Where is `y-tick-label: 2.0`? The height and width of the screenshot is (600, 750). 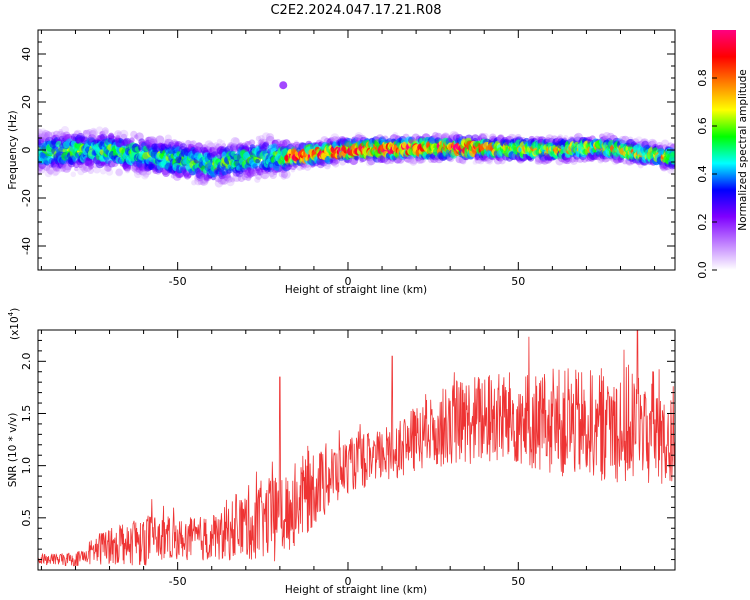
y-tick-label: 2.0 is located at coordinates (26, 362).